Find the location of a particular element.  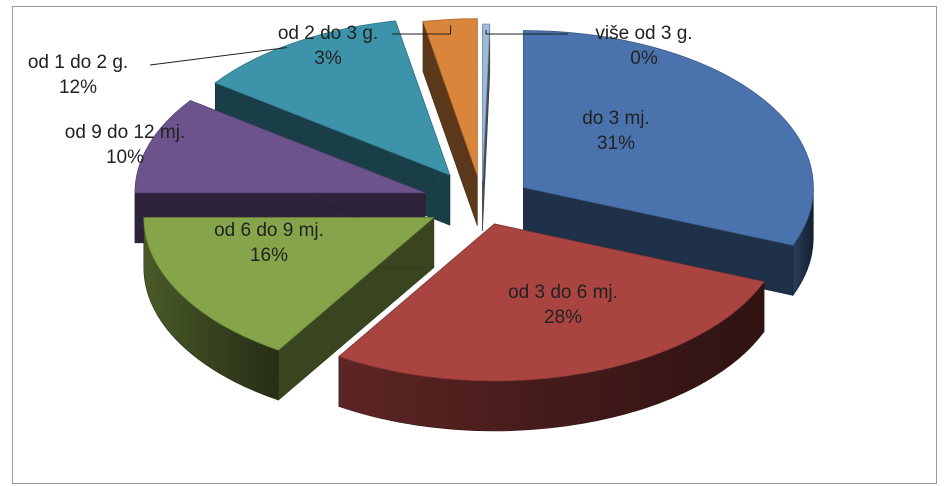

label-od-3-do-6-mj: od 3 do 6 mj. 28% is located at coordinates (563, 305).